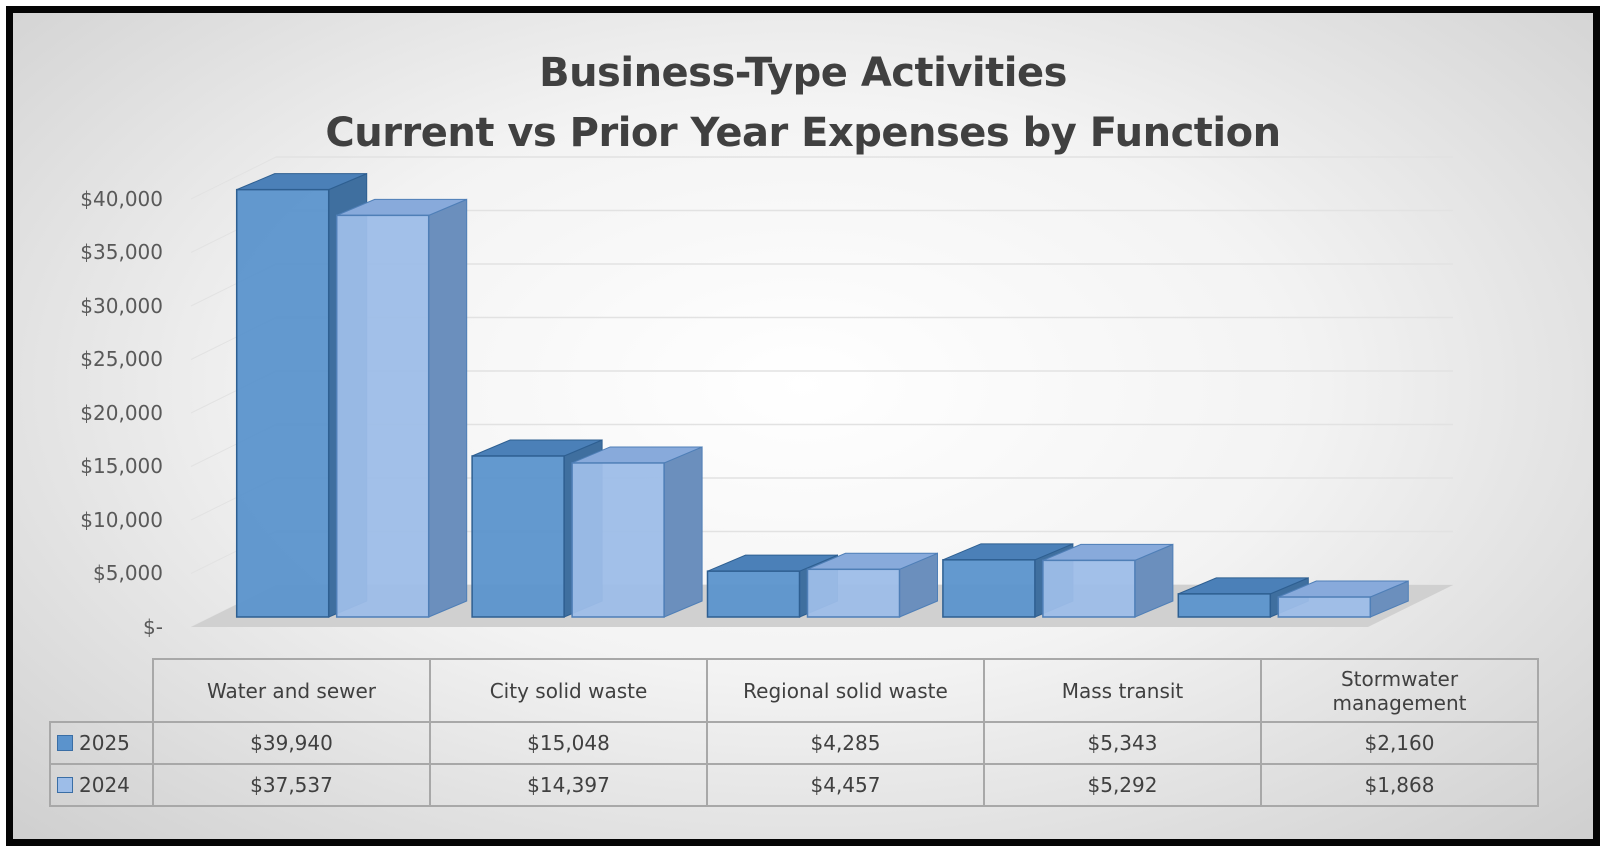 This screenshot has height=854, width=1608. What do you see at coordinates (568, 785) in the screenshot?
I see `data-label: $14,397` at bounding box center [568, 785].